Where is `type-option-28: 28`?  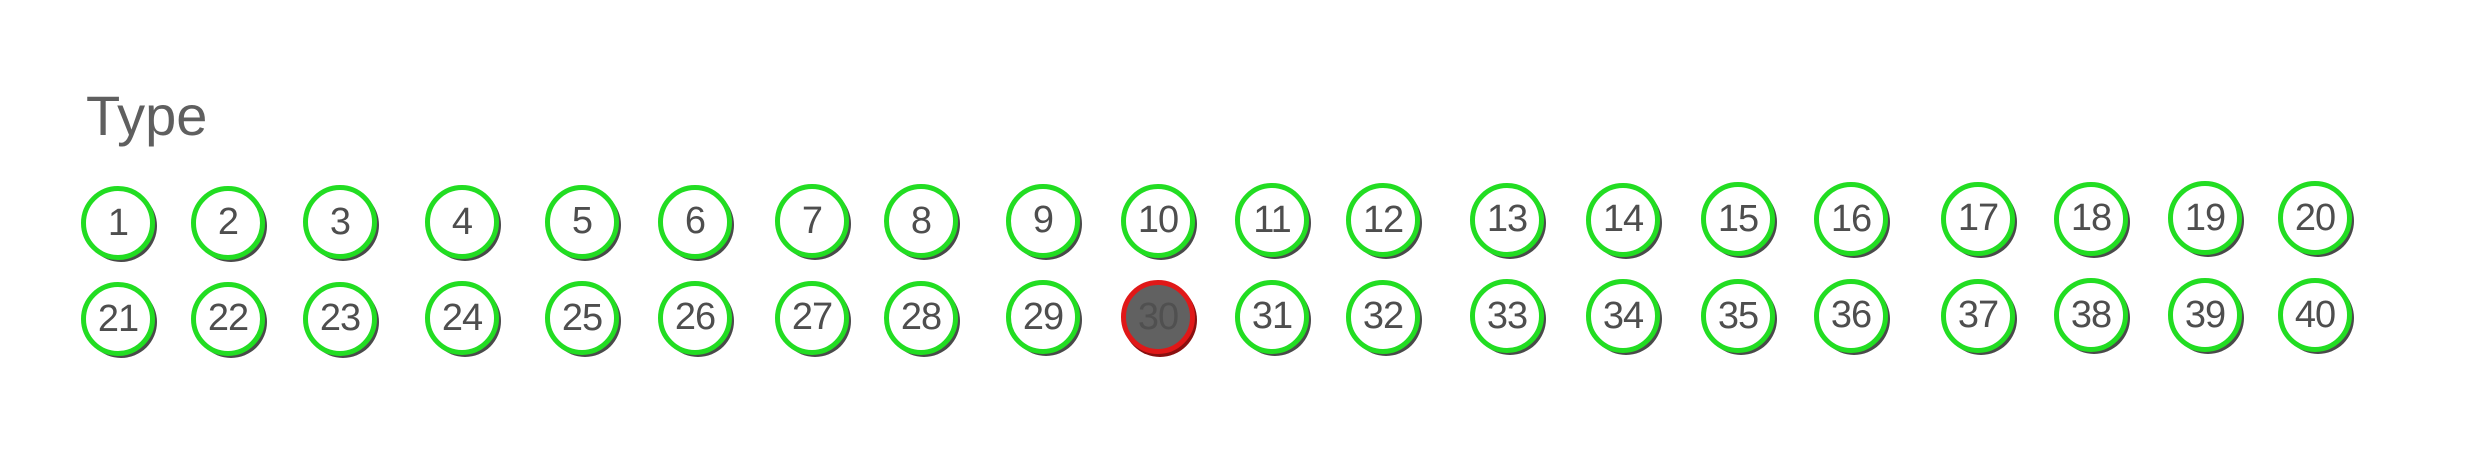
type-option-28: 28 is located at coordinates (921, 317).